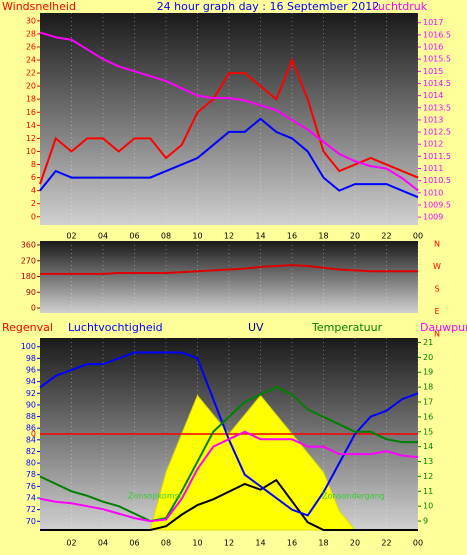 The image size is (467, 555). Describe the element at coordinates (33, 190) in the screenshot. I see `y-tick-label: 4` at that location.